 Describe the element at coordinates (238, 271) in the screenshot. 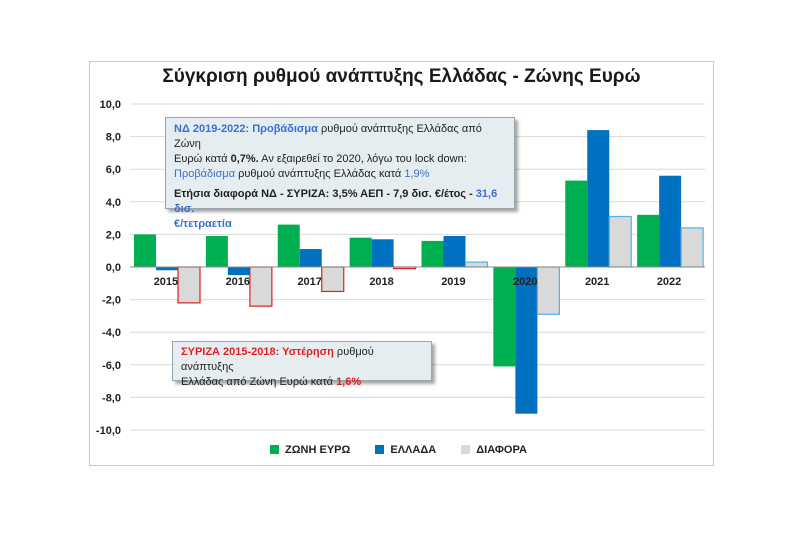

I see `bar-greece-2016` at that location.